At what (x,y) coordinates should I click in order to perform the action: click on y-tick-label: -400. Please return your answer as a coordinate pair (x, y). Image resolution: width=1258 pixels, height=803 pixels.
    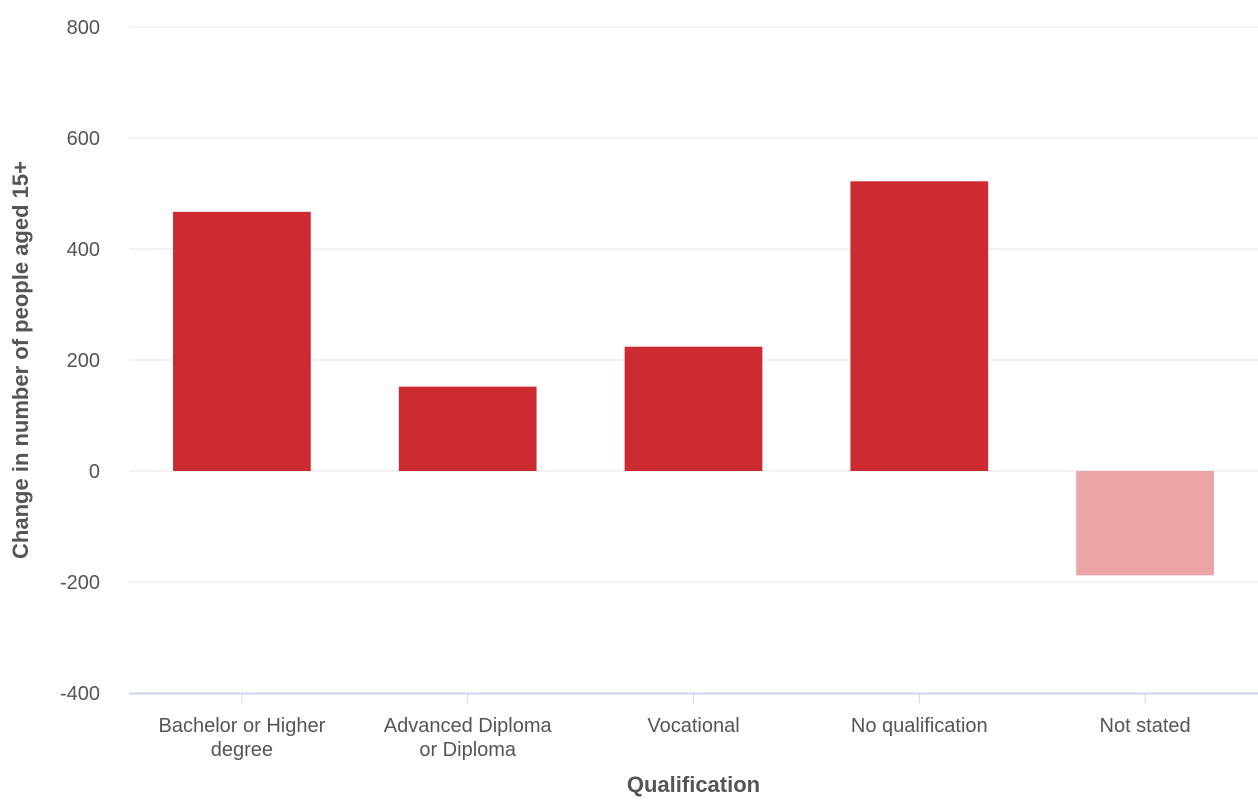
    Looking at the image, I should click on (80, 694).